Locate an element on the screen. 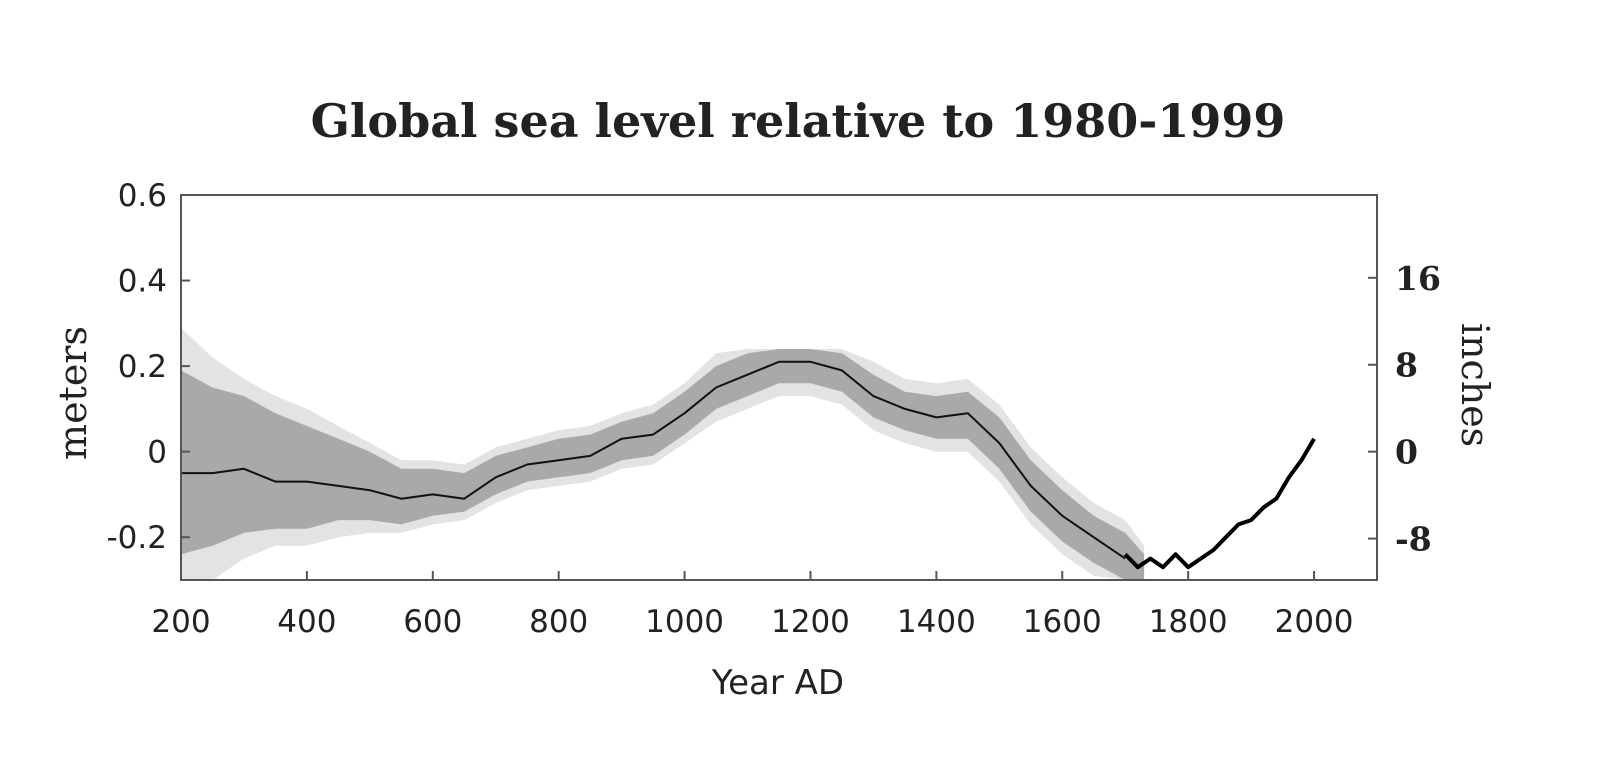 This screenshot has height=770, width=1597. y-axis-label-right: inches is located at coordinates (1475, 385).